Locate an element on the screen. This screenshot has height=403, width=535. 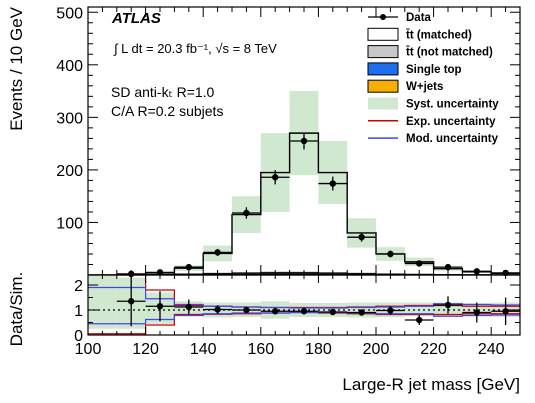
legend-label: Syst. uncertainty is located at coordinates (452, 105).